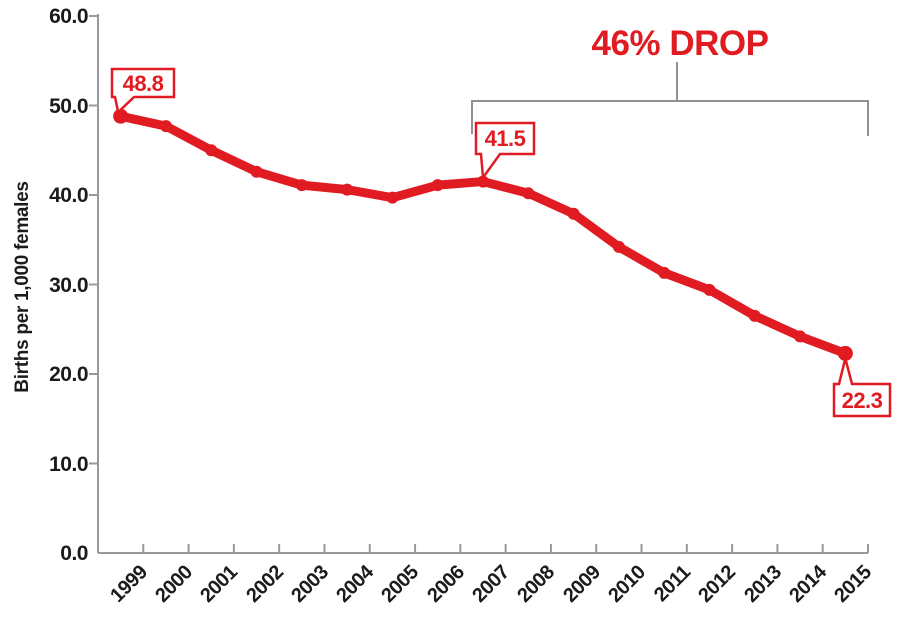 The width and height of the screenshot is (900, 620). I want to click on y-tick-label: 0.0, so click(74, 553).